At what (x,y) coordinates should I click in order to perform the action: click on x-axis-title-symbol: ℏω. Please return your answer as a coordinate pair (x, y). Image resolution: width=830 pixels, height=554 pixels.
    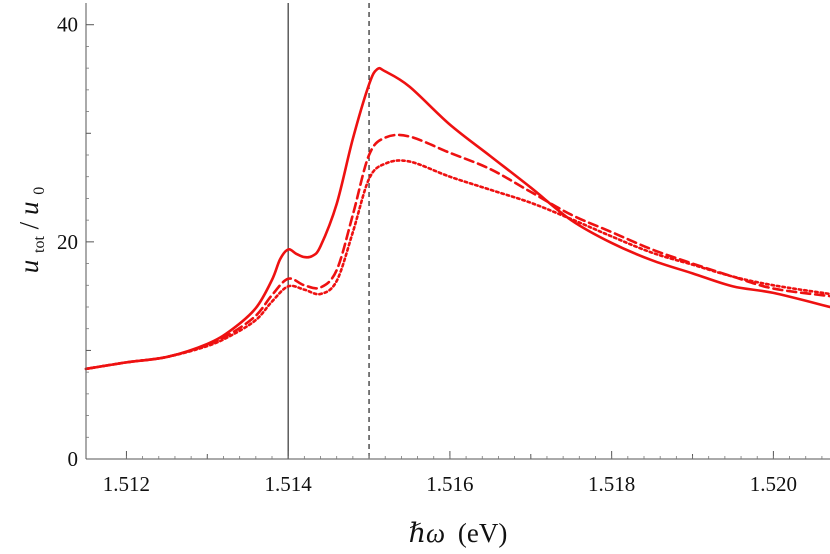
    Looking at the image, I should click on (427, 533).